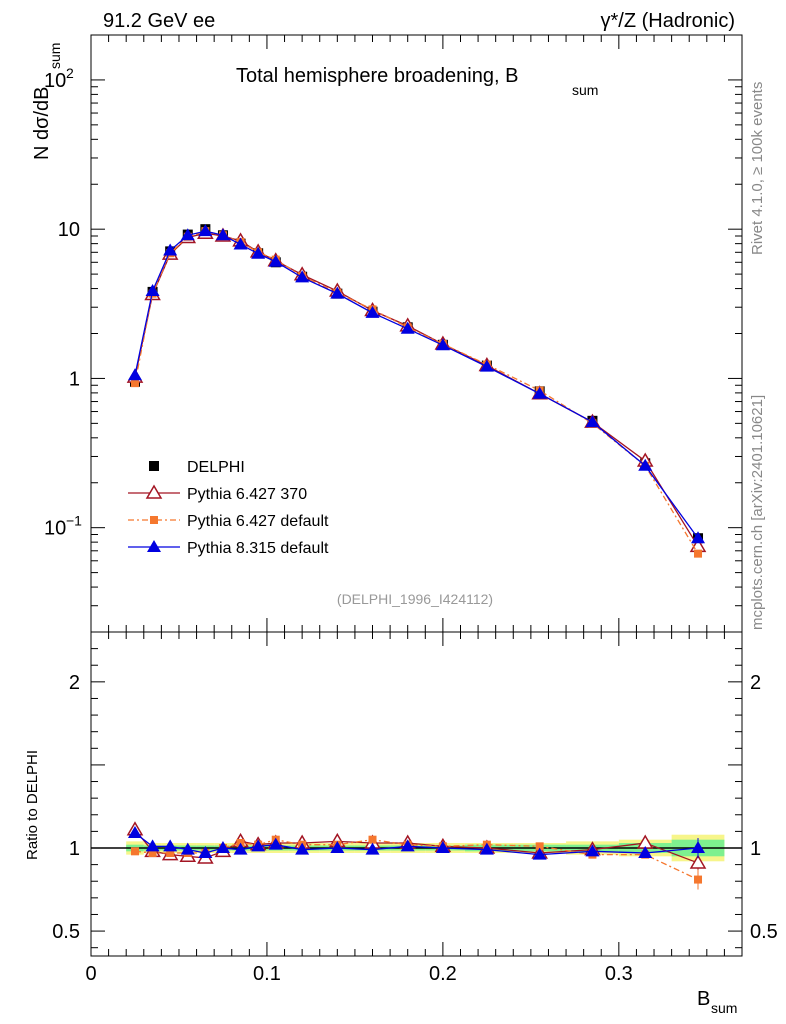  Describe the element at coordinates (154, 546) in the screenshot. I see `legend-marker-pythia-8-315-default` at that location.